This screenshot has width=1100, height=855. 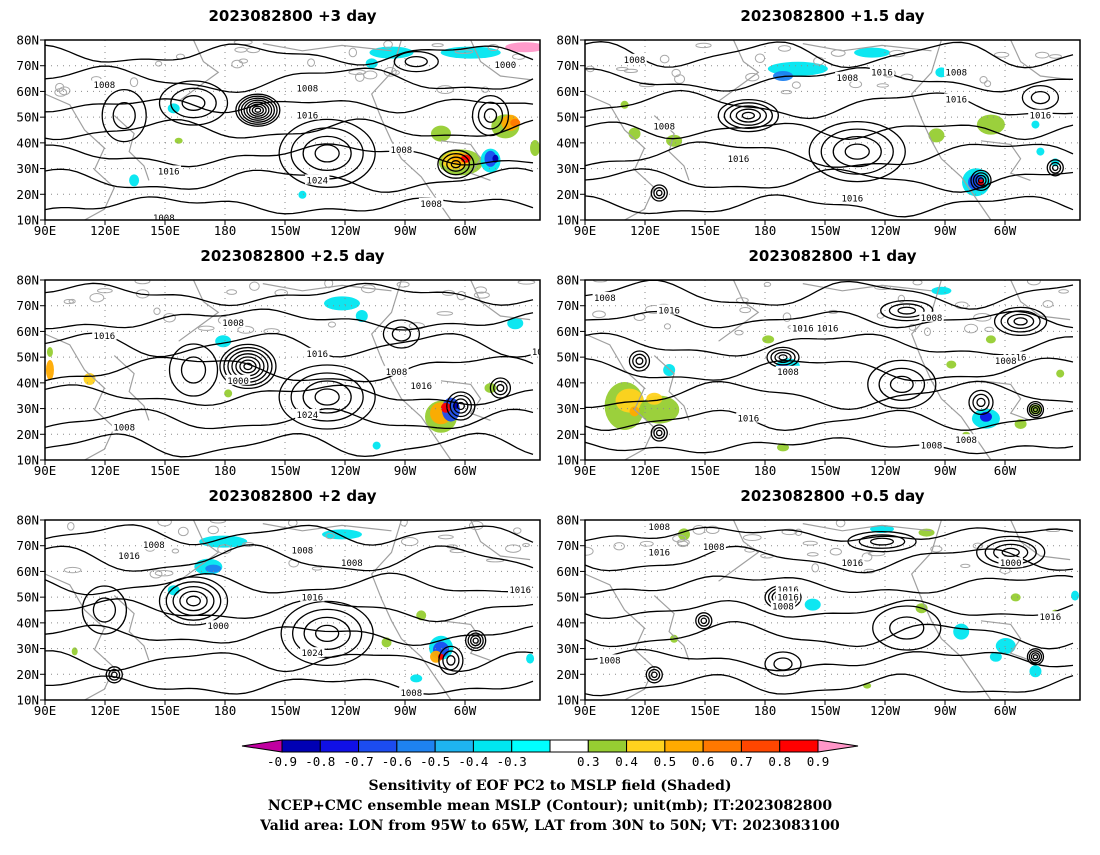 What do you see at coordinates (832, 496) in the screenshot?
I see `panel-title: 2023082800 +0.5 day` at bounding box center [832, 496].